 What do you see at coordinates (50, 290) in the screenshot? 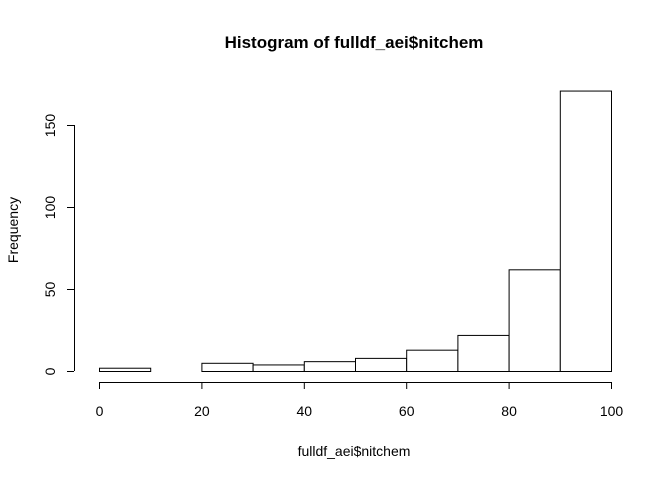
I see `y-tick-label: 50` at bounding box center [50, 290].